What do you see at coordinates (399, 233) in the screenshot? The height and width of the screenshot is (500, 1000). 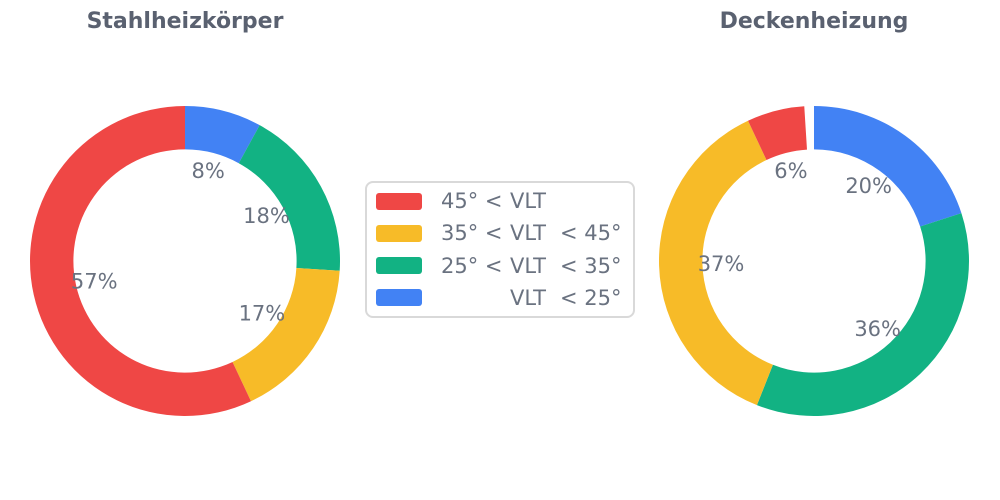 I see `legend-swatch-yellow` at bounding box center [399, 233].